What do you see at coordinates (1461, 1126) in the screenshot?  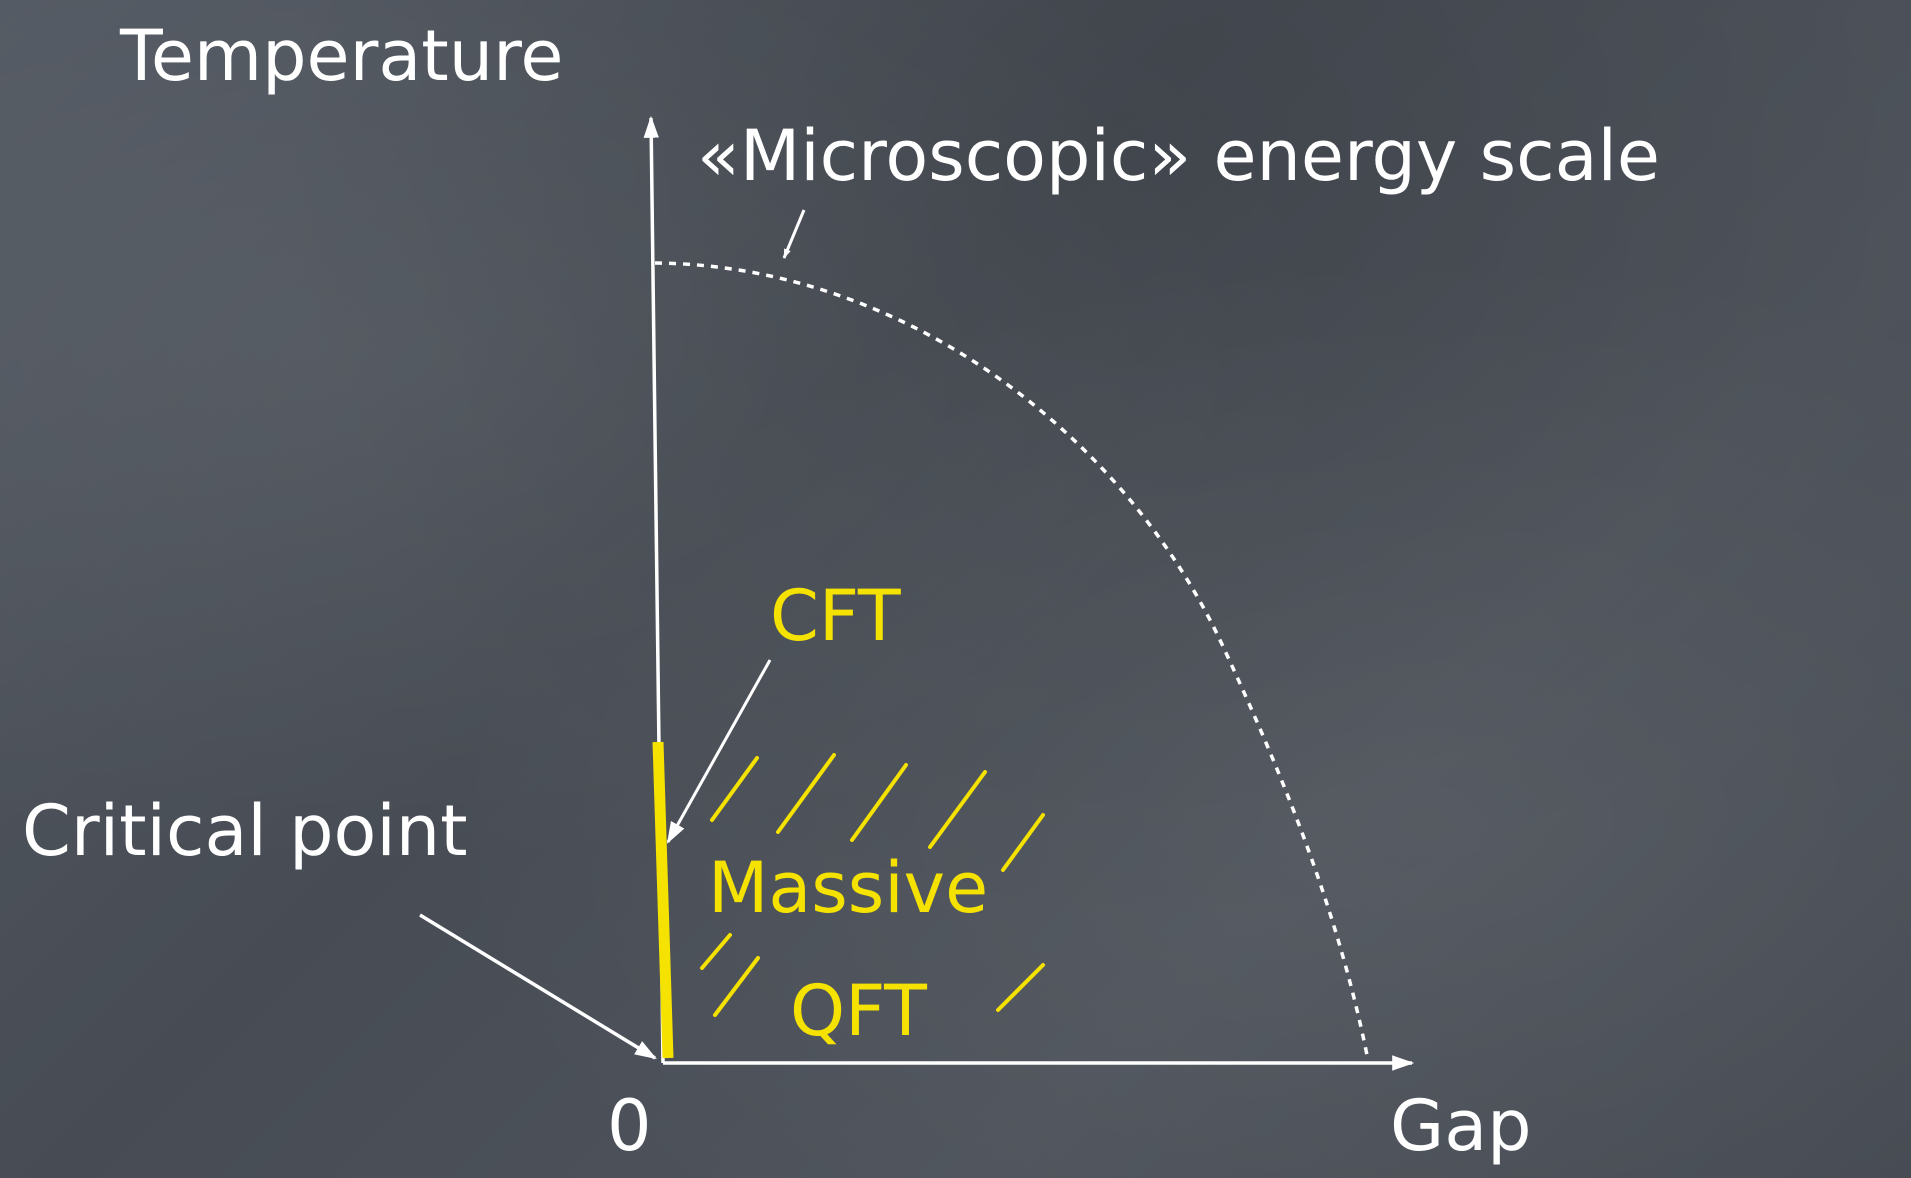 I see `gap-axis-label: Gap` at bounding box center [1461, 1126].